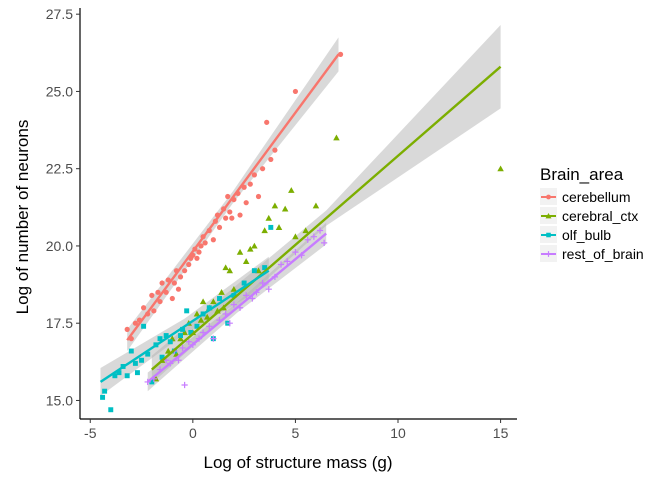  What do you see at coordinates (603, 254) in the screenshot?
I see `legend-label: rest_of_brain` at bounding box center [603, 254].